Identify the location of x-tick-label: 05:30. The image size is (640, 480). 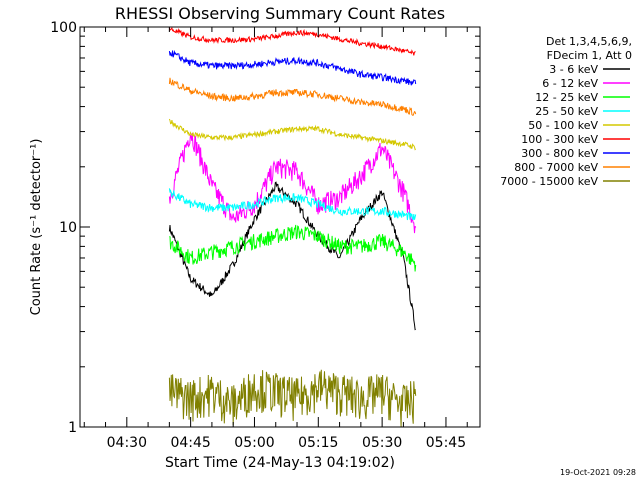
(382, 443).